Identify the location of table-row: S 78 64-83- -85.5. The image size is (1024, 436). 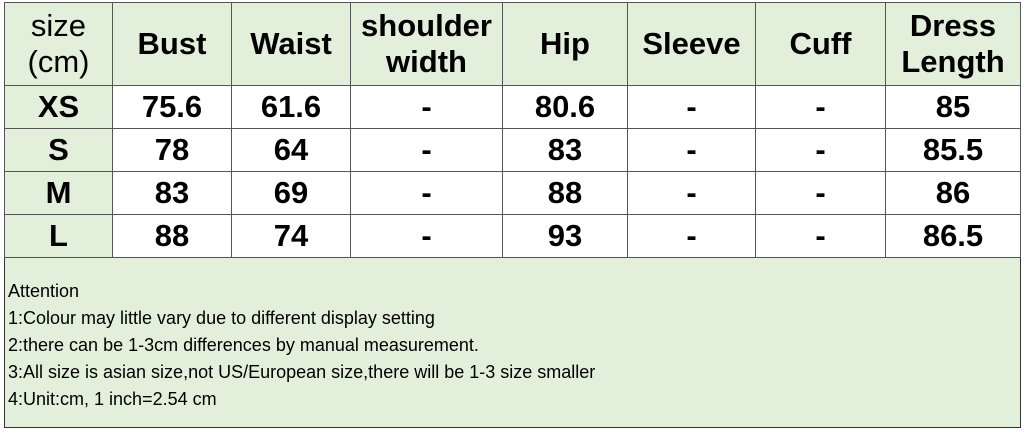
(512, 150).